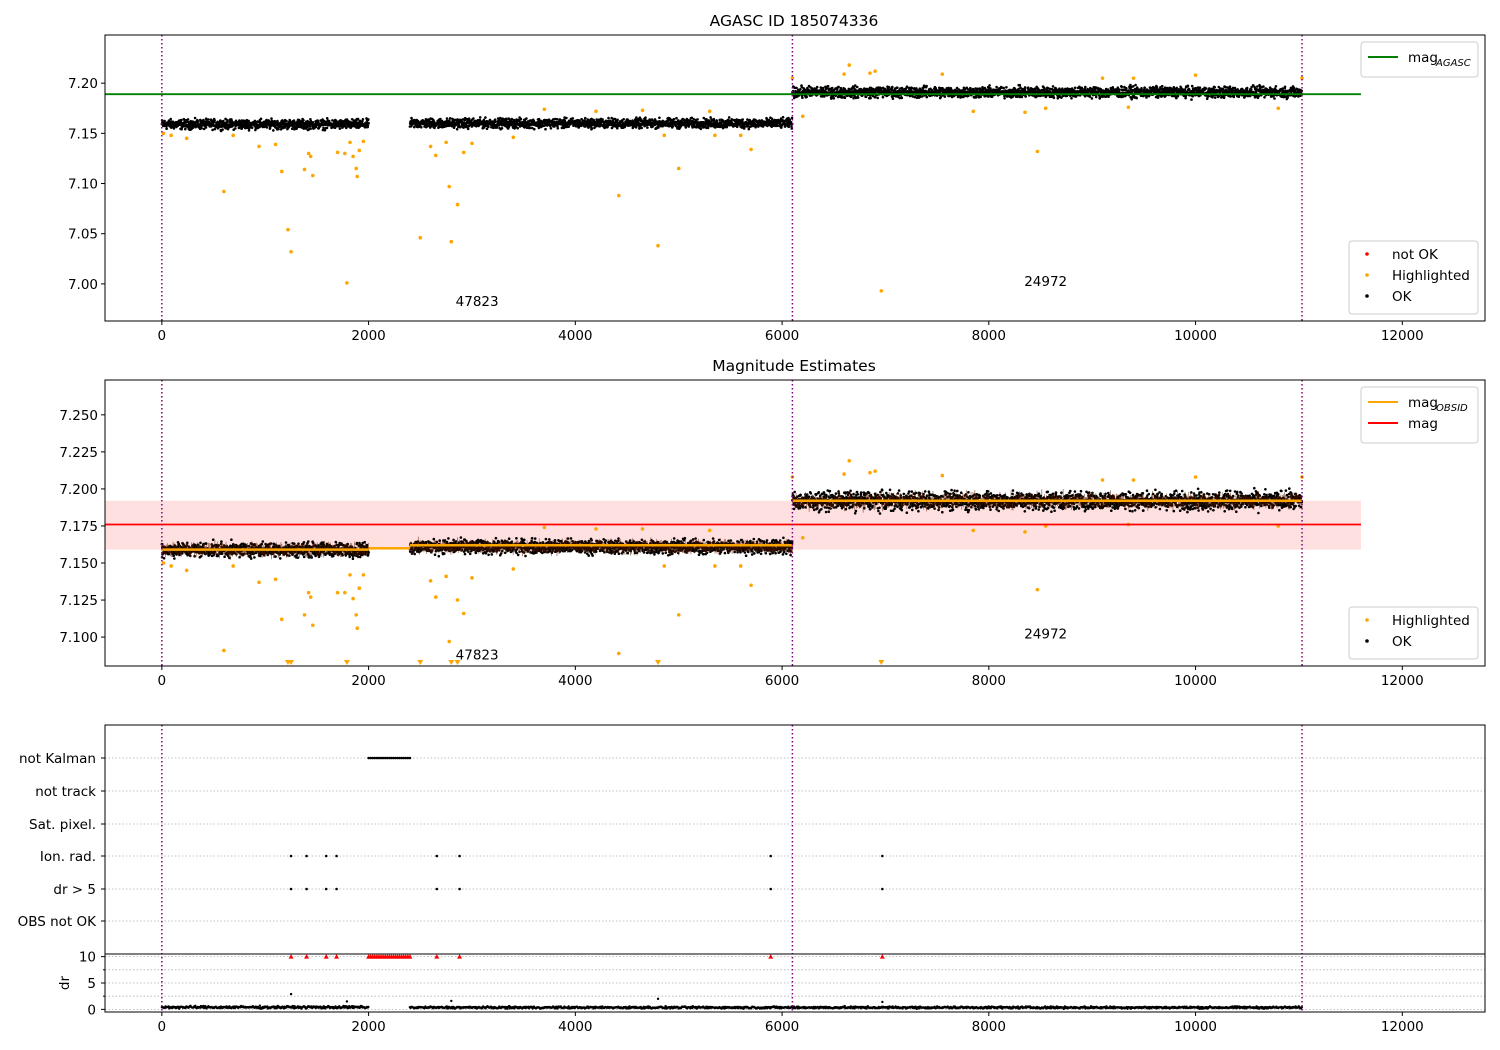 Image resolution: width=1500 pixels, height=1050 pixels. Describe the element at coordinates (1423, 58) in the screenshot. I see `legend-line-label: mag` at that location.